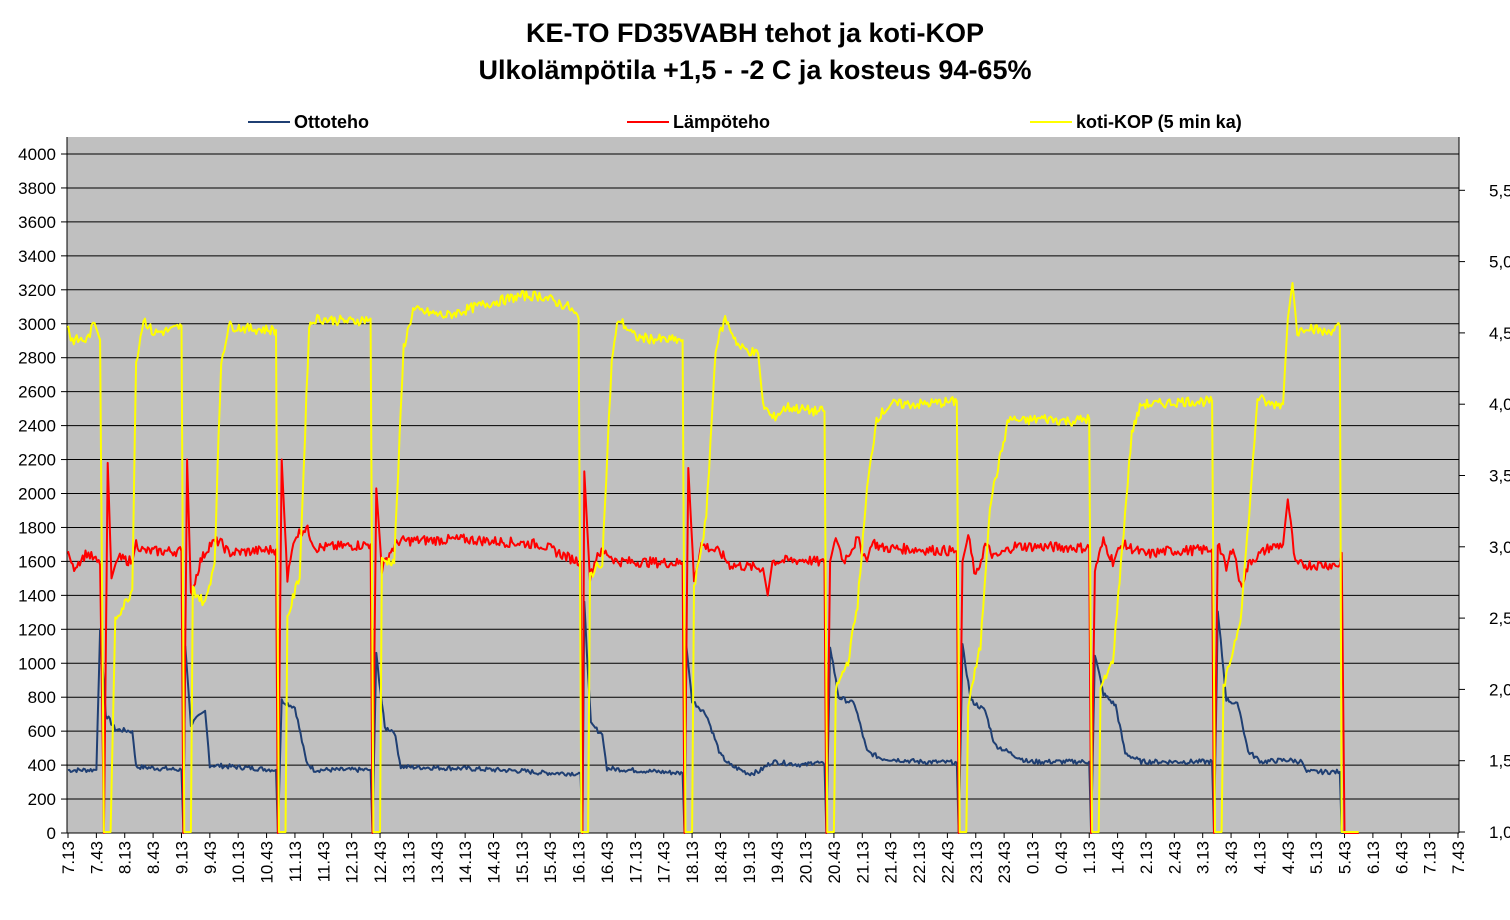 Image resolution: width=1510 pixels, height=920 pixels. Describe the element at coordinates (125, 857) in the screenshot. I see `x-tick-label: 8.13` at that location.